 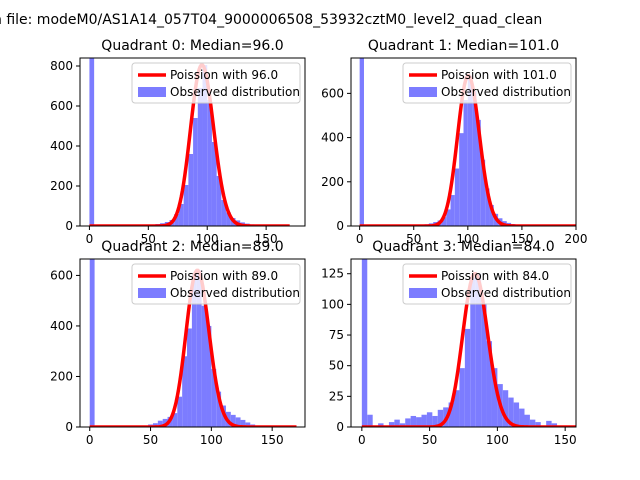 I want to click on y-tick-label: 125, so click(x=332, y=274).